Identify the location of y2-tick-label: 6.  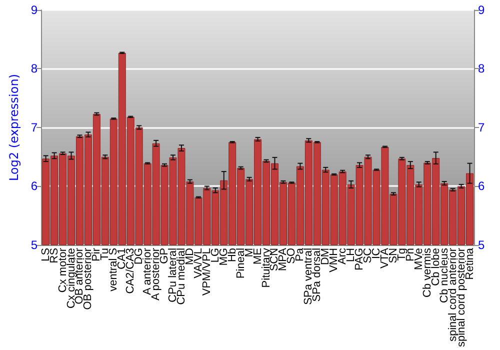
(481, 186).